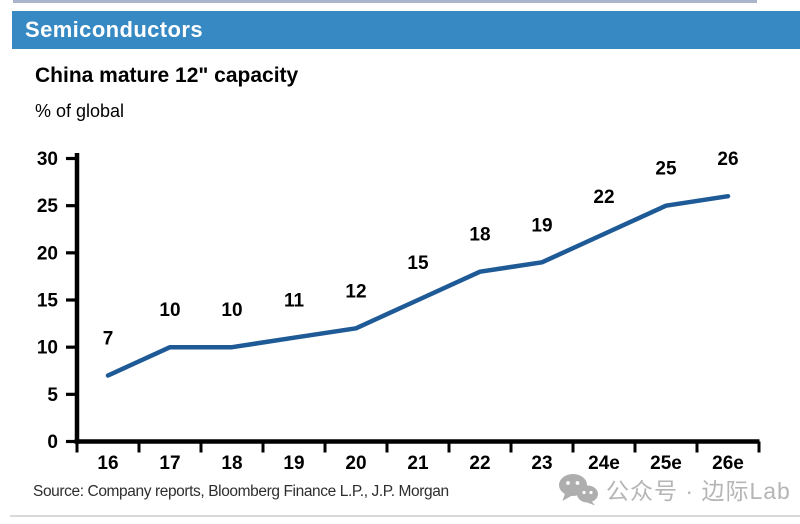  I want to click on svg-text: 21, so click(418, 463).